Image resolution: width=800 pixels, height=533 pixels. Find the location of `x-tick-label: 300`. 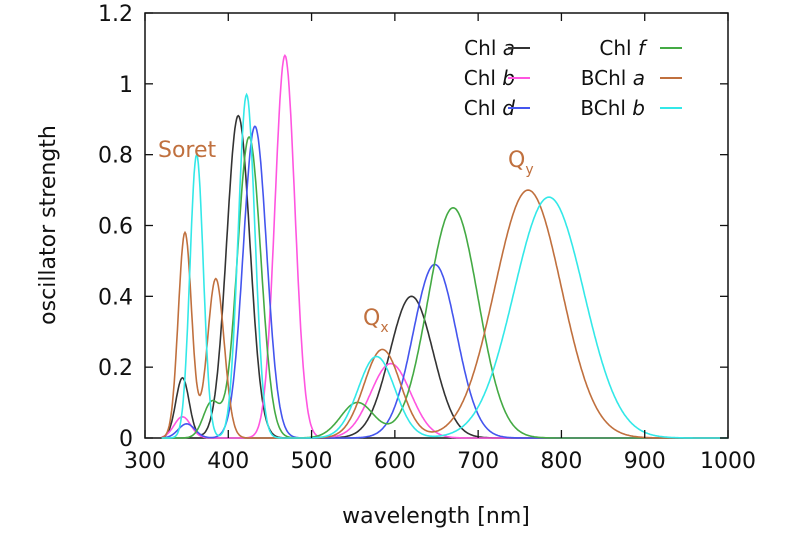

x-tick-label: 300 is located at coordinates (145, 461).